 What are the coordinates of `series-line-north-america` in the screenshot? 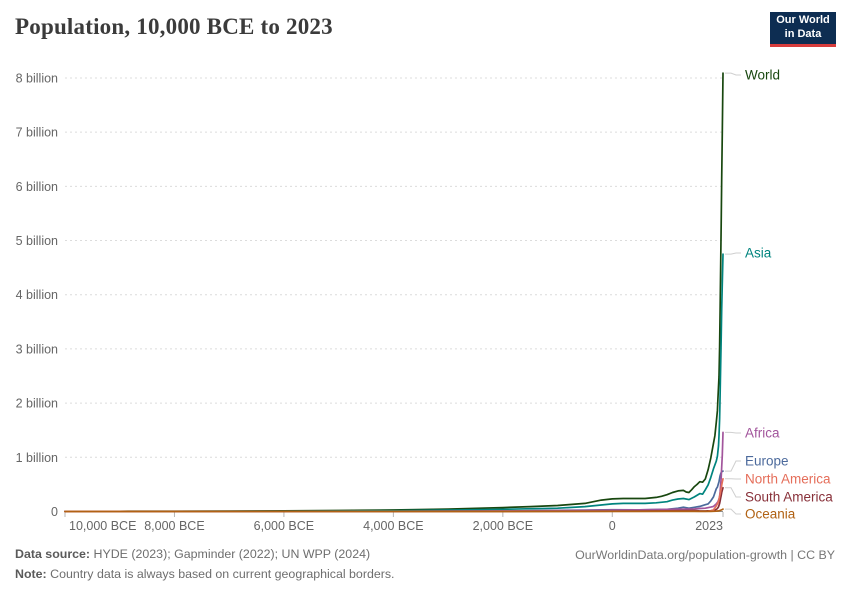 It's located at (394, 495).